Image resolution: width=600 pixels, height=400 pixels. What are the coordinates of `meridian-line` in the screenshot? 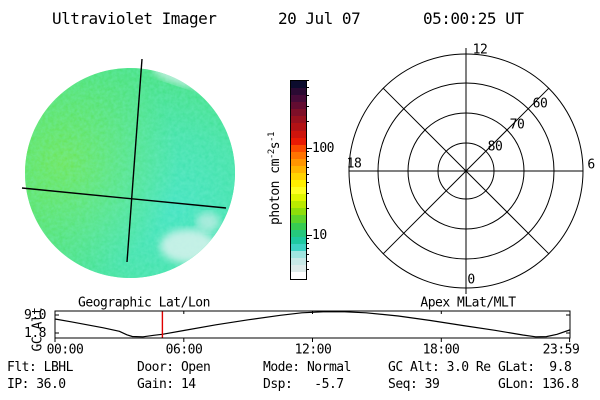 It's located at (134, 160).